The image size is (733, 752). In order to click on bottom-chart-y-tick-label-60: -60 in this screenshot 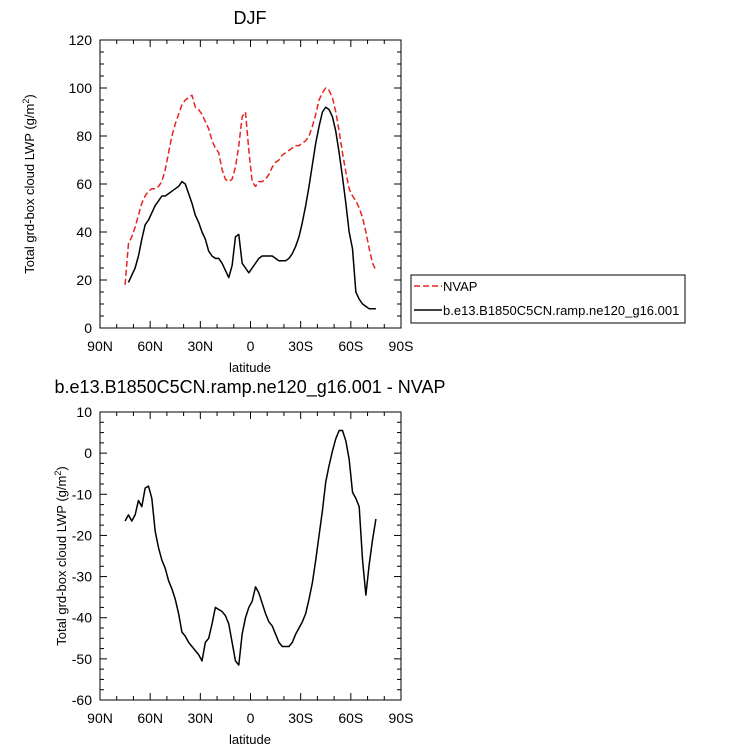, I will do `click(82, 700)`.